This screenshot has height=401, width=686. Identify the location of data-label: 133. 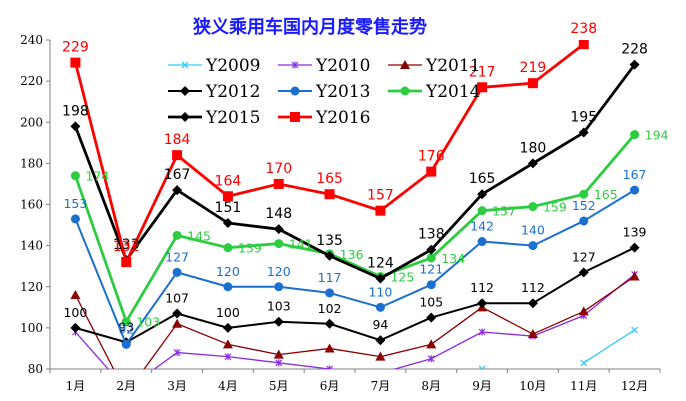
(126, 245).